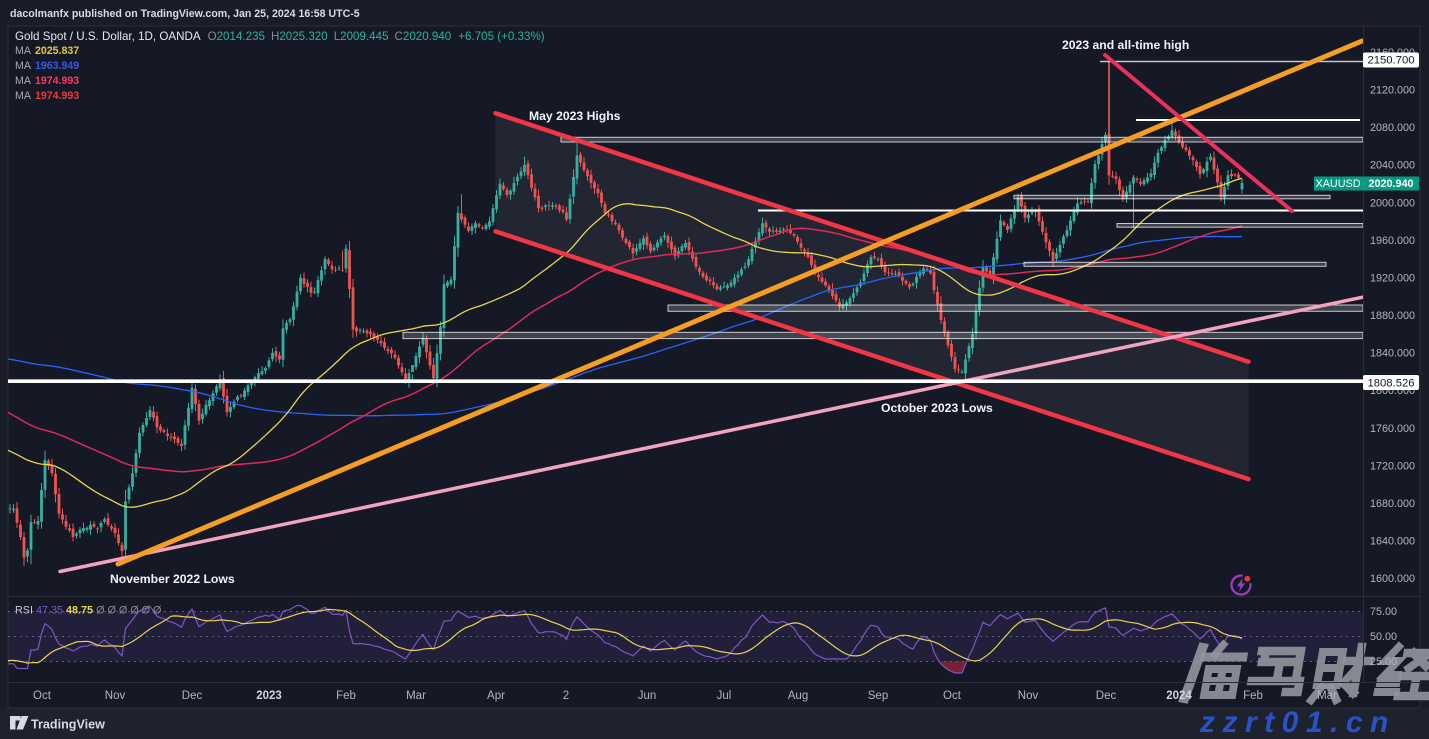  Describe the element at coordinates (1392, 354) in the screenshot. I see `svg-text: 1840.000` at that location.